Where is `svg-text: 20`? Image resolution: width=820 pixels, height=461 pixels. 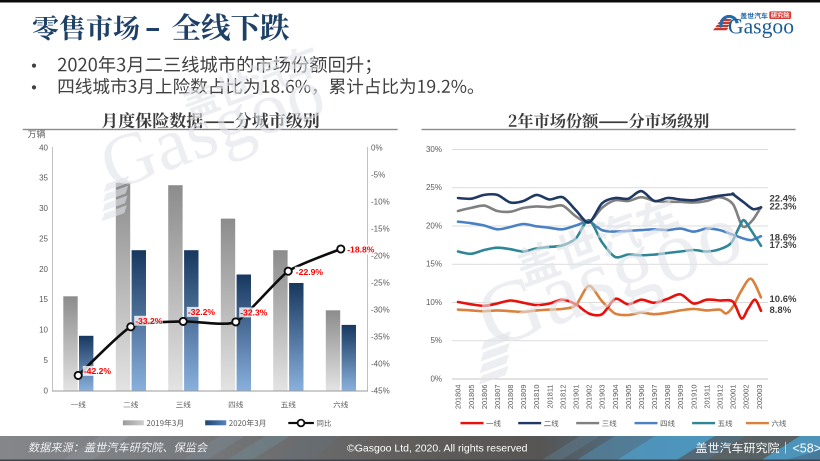 svg-text: 20 is located at coordinates (43, 269).